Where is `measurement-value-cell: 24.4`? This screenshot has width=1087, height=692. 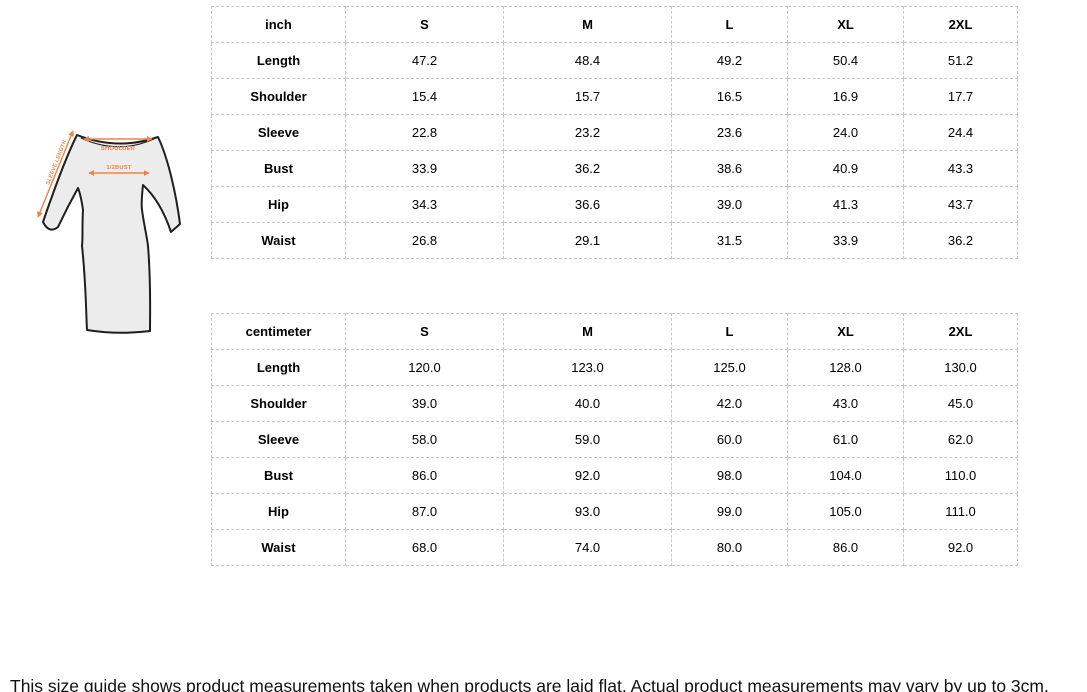
measurement-value-cell: 24.4 is located at coordinates (960, 132).